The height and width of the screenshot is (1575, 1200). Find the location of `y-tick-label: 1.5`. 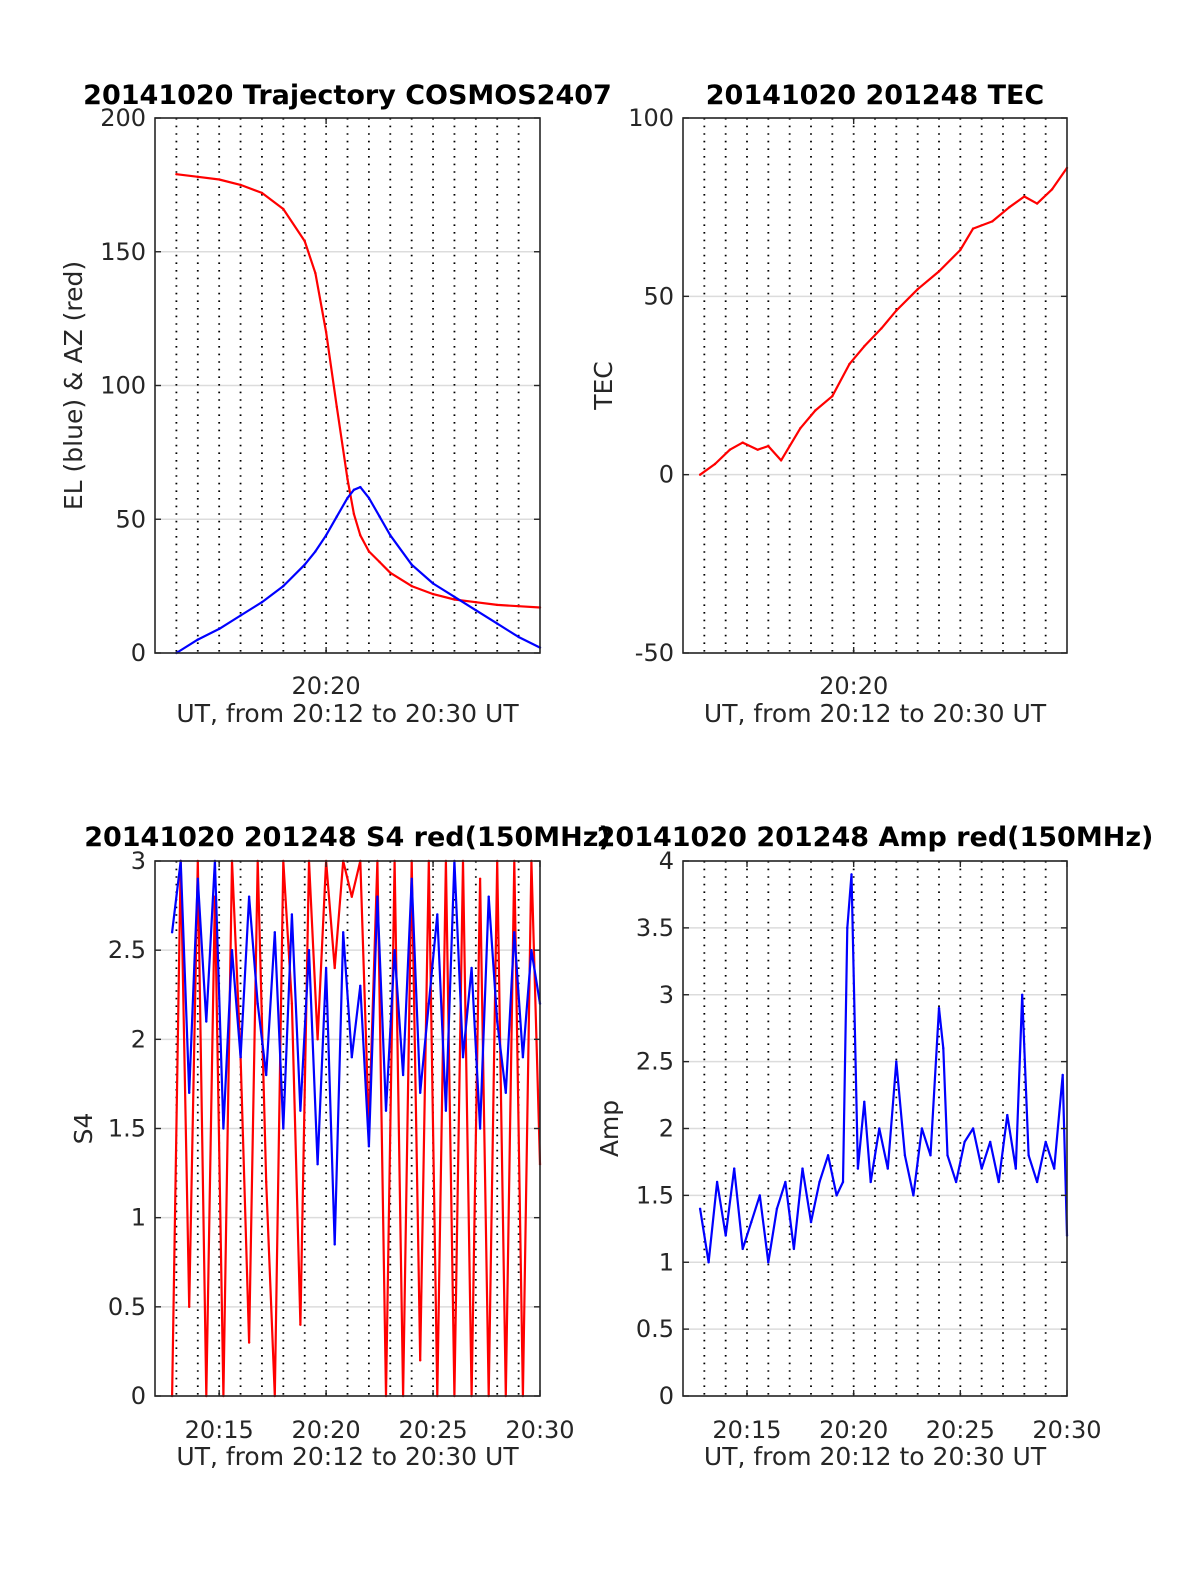

y-tick-label: 1.5 is located at coordinates (127, 1129).